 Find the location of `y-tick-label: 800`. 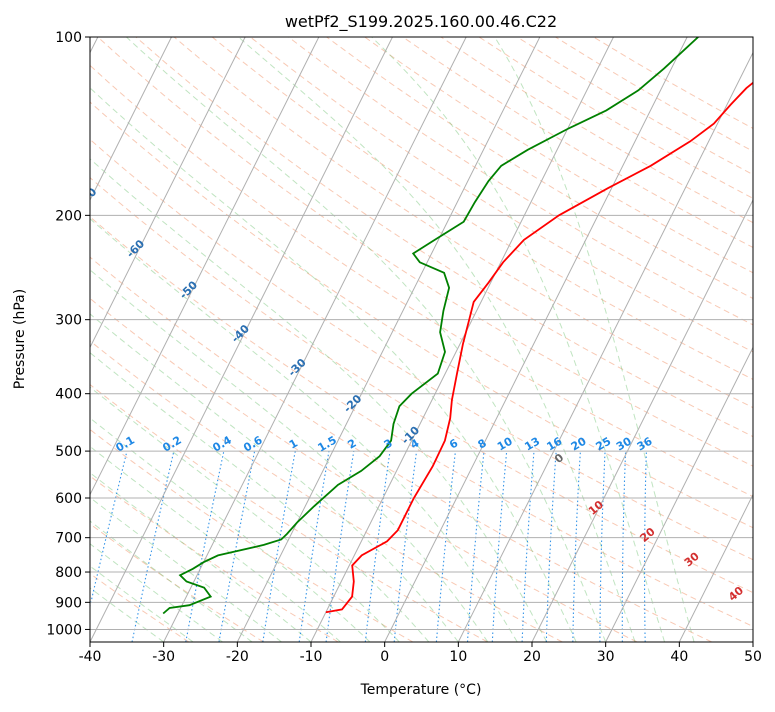

y-tick-label: 800 is located at coordinates (68, 573).